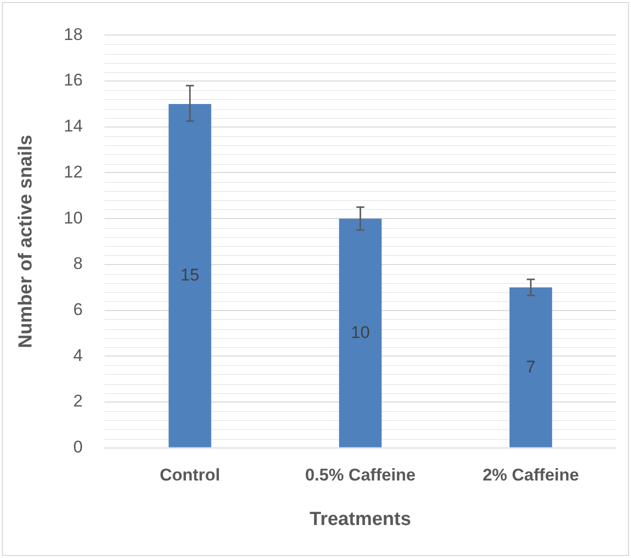 This screenshot has width=631, height=558. What do you see at coordinates (73, 34) in the screenshot?
I see `y-tick-label: 18` at bounding box center [73, 34].